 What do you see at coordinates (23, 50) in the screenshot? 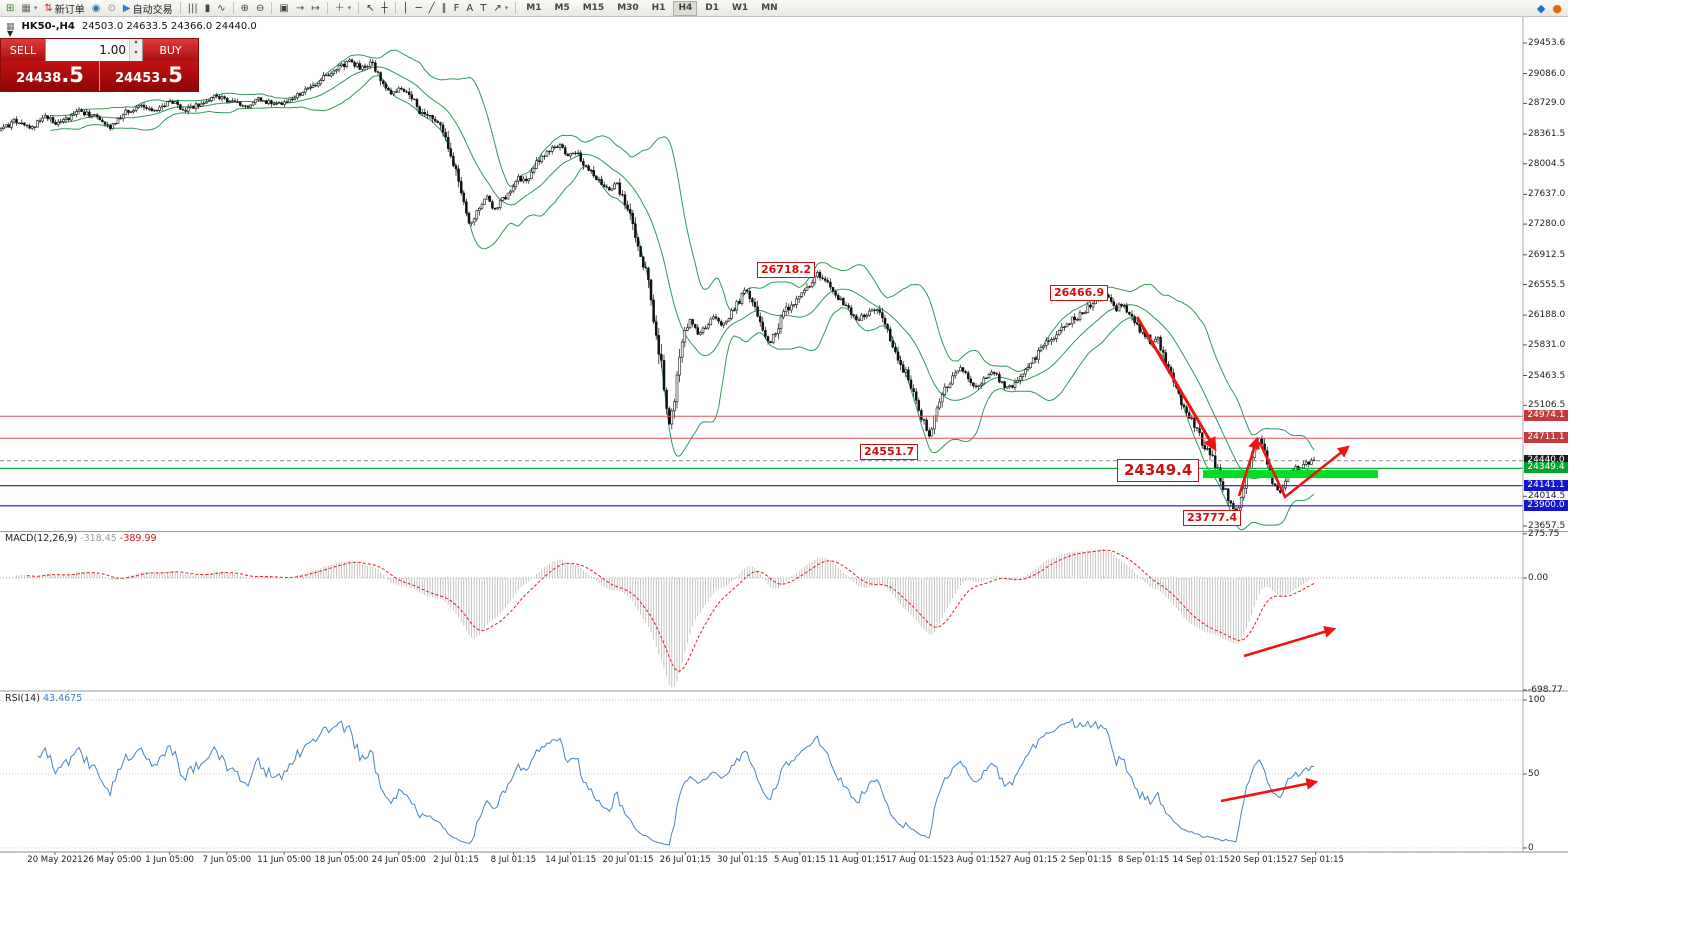
I see `sell-button: SELL` at bounding box center [23, 50].